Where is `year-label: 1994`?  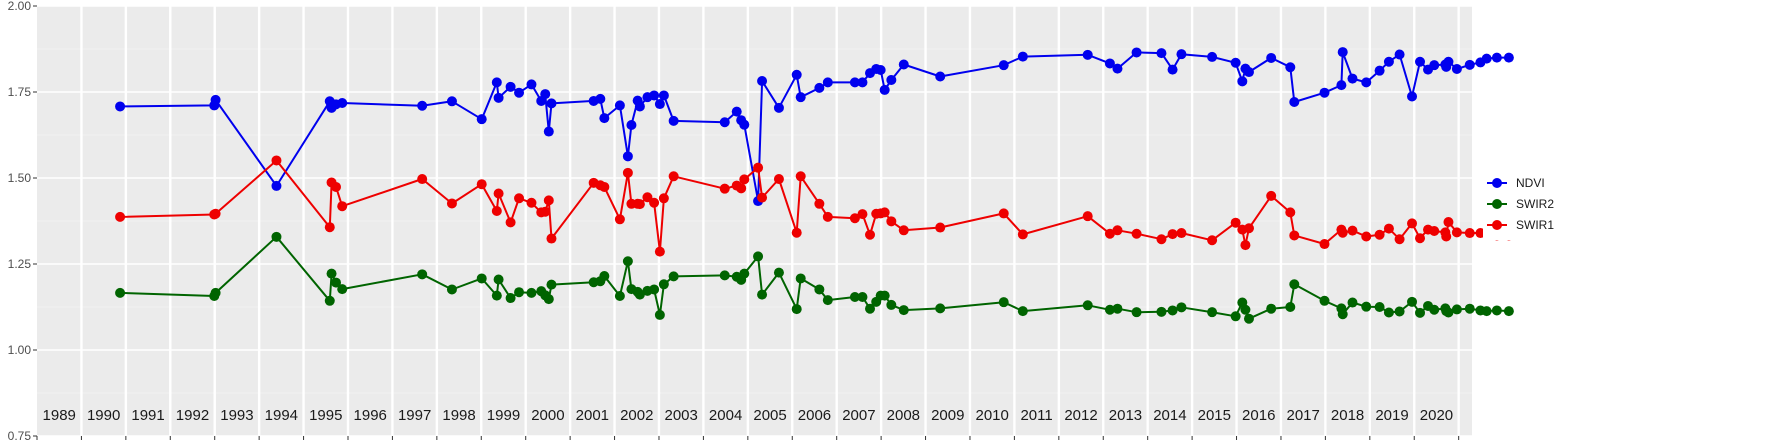
year-label: 1994 is located at coordinates (281, 415).